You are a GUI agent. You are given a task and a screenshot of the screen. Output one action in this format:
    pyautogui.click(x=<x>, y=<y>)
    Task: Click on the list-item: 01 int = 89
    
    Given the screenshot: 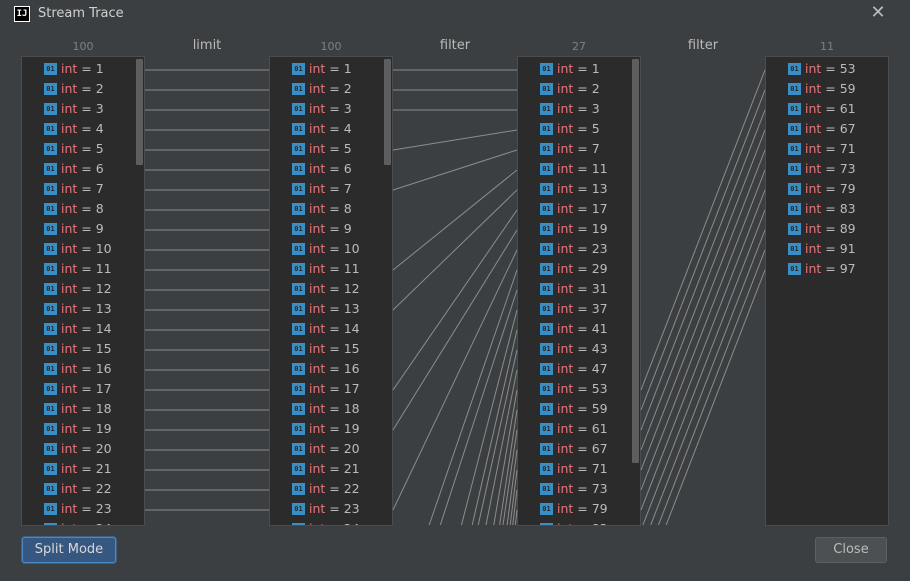 What is the action you would take?
    pyautogui.click(x=822, y=229)
    